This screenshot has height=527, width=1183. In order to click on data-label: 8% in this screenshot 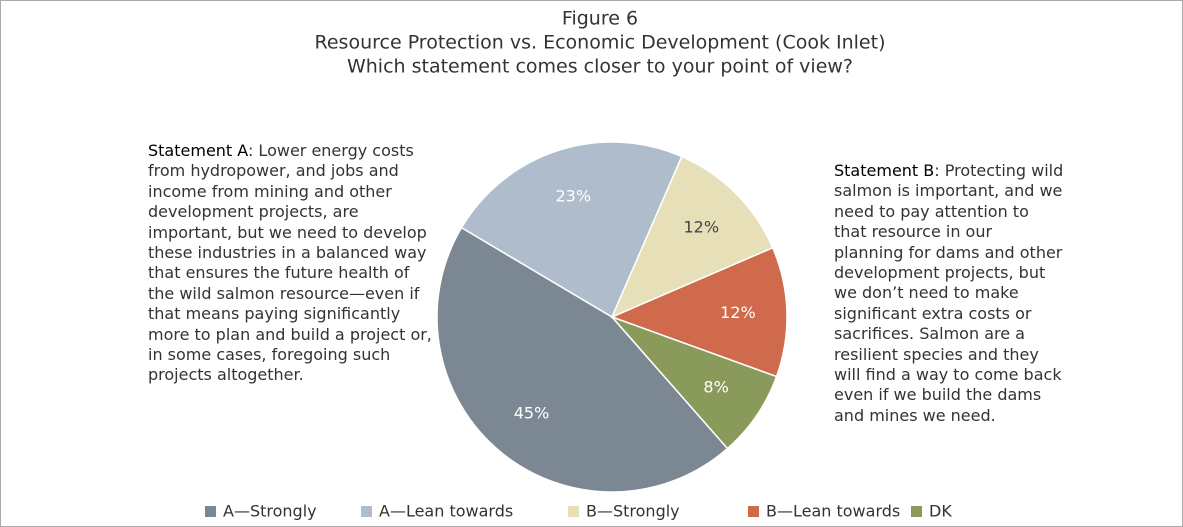, I will do `click(715, 387)`.